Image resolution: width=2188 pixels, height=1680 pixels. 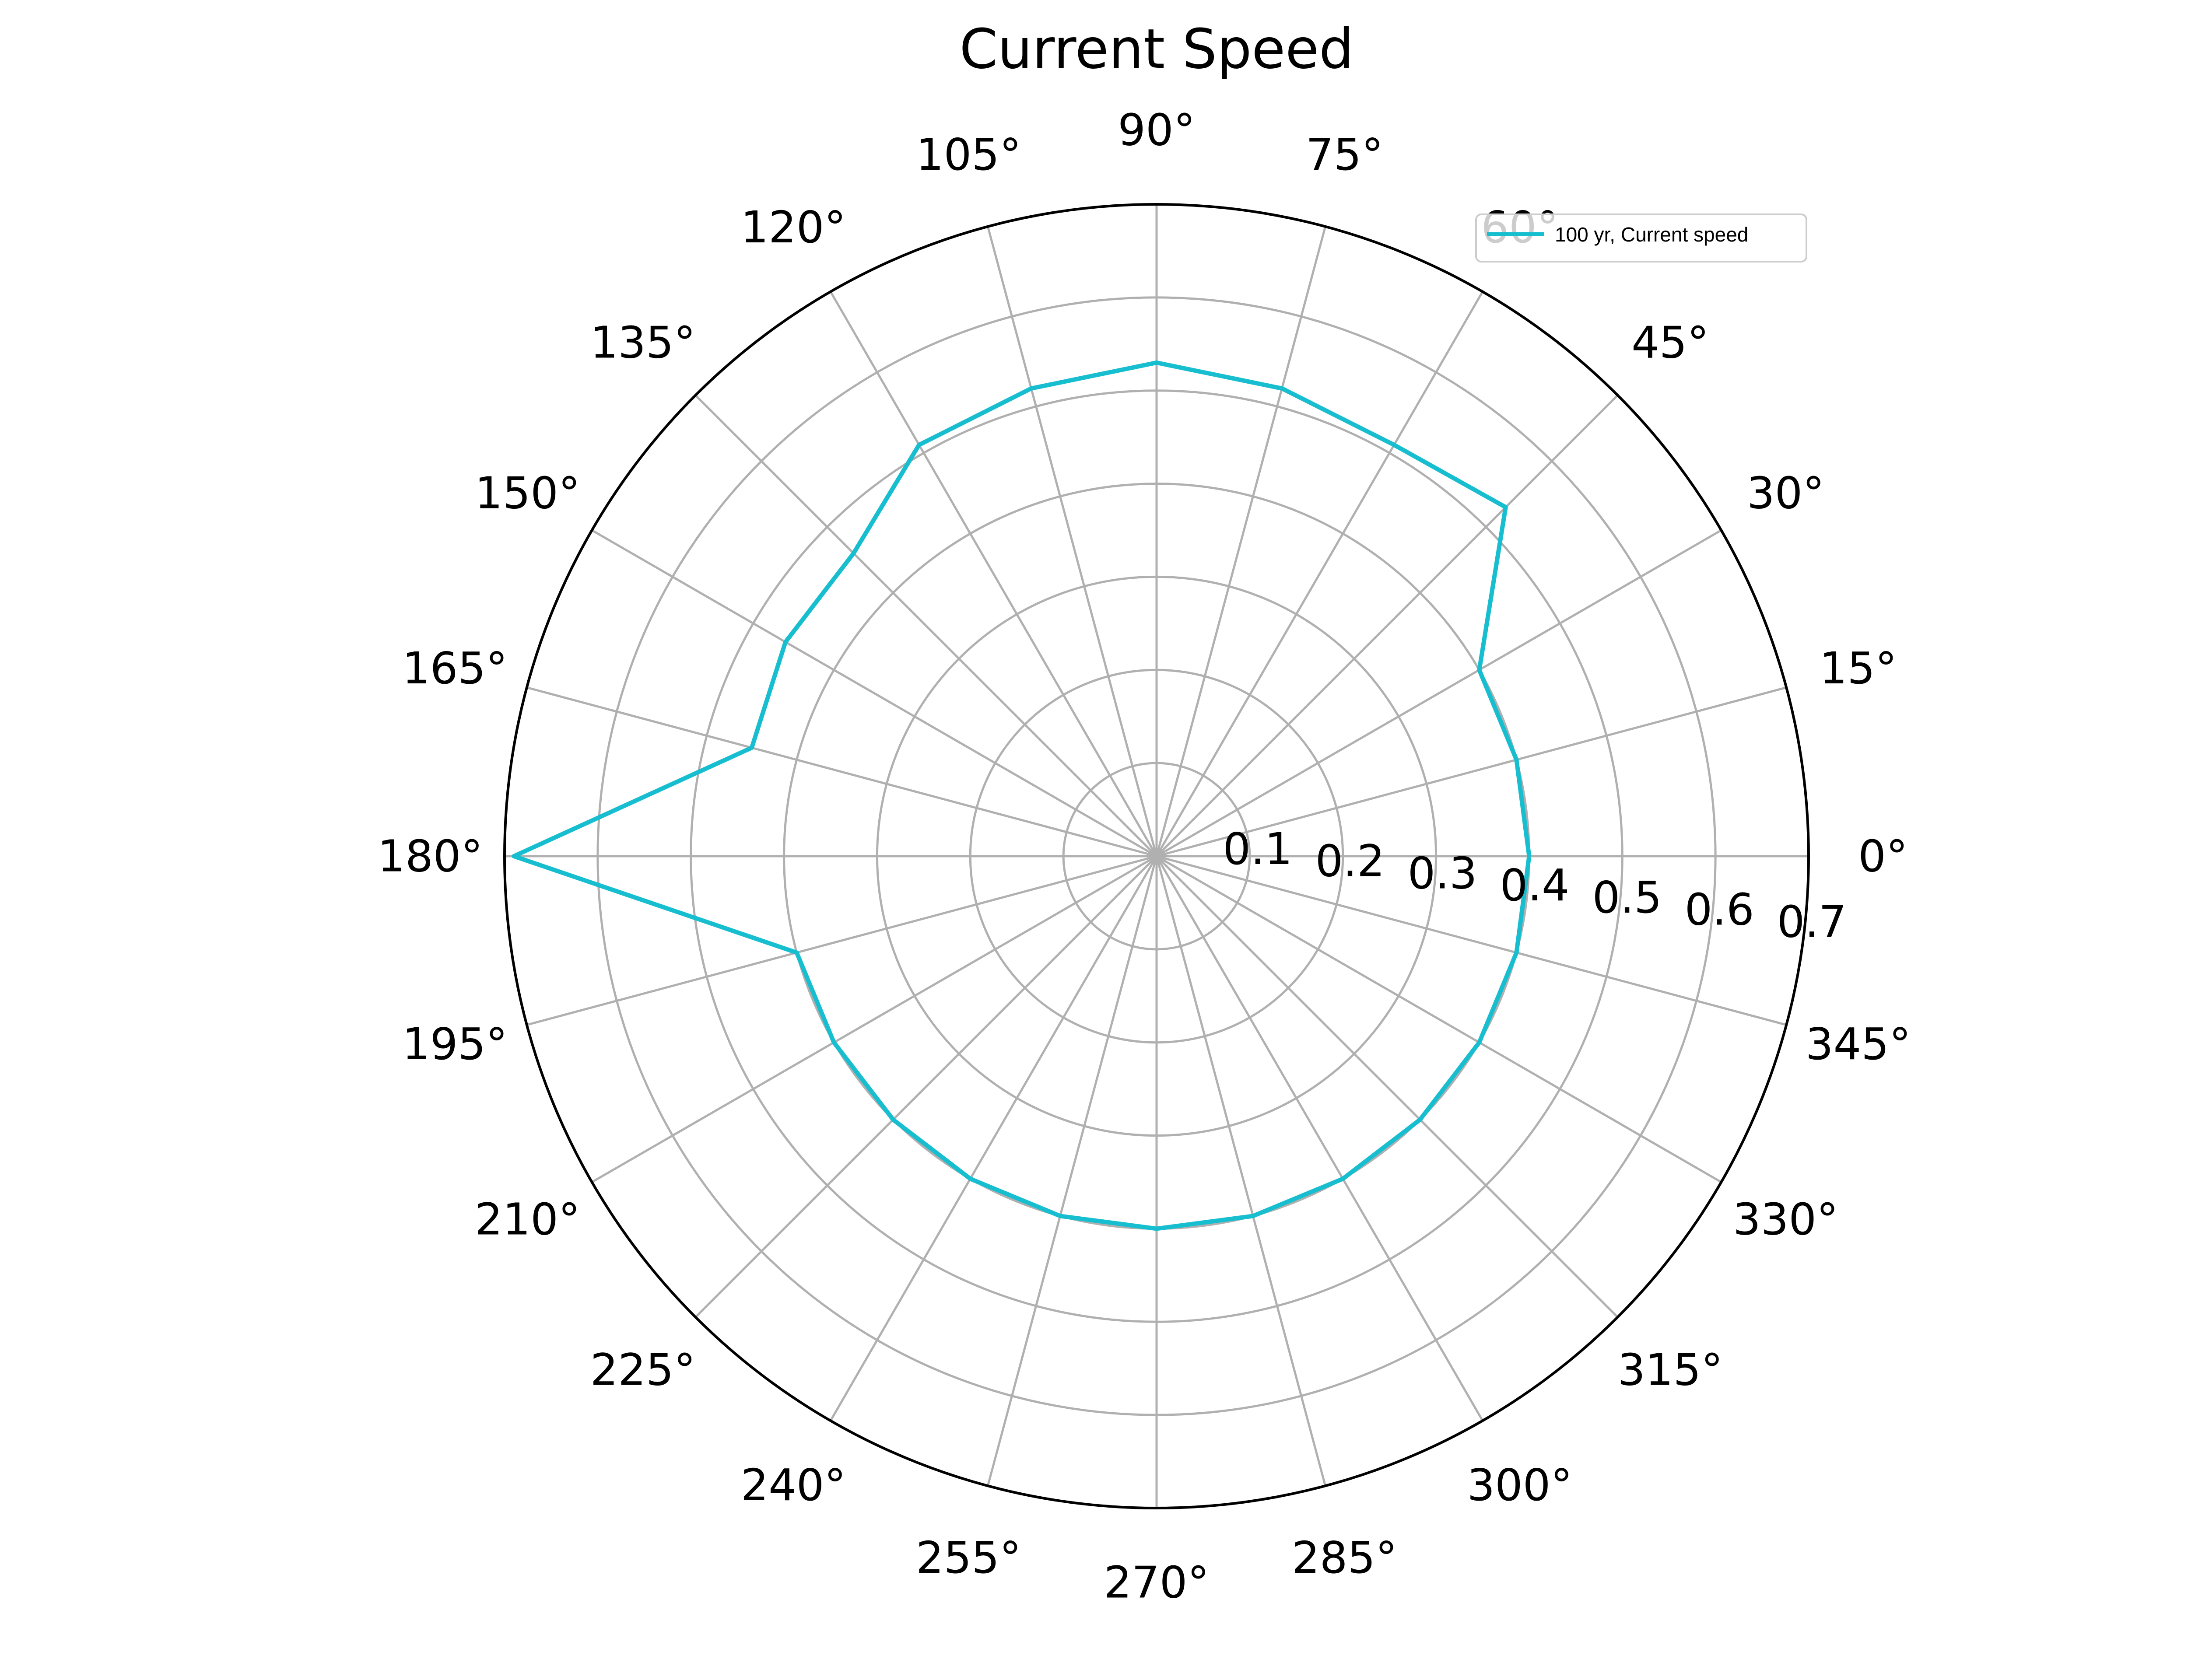 I want to click on radial-tick-label: 0.5, so click(x=1627, y=897).